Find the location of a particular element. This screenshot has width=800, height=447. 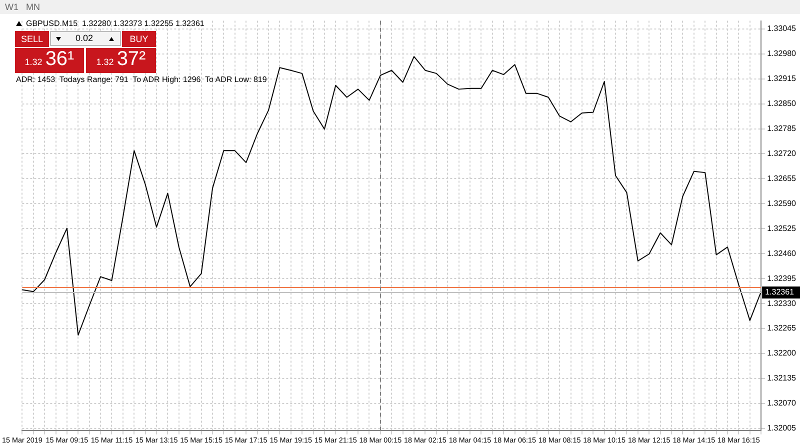

text: MN is located at coordinates (33, 7).